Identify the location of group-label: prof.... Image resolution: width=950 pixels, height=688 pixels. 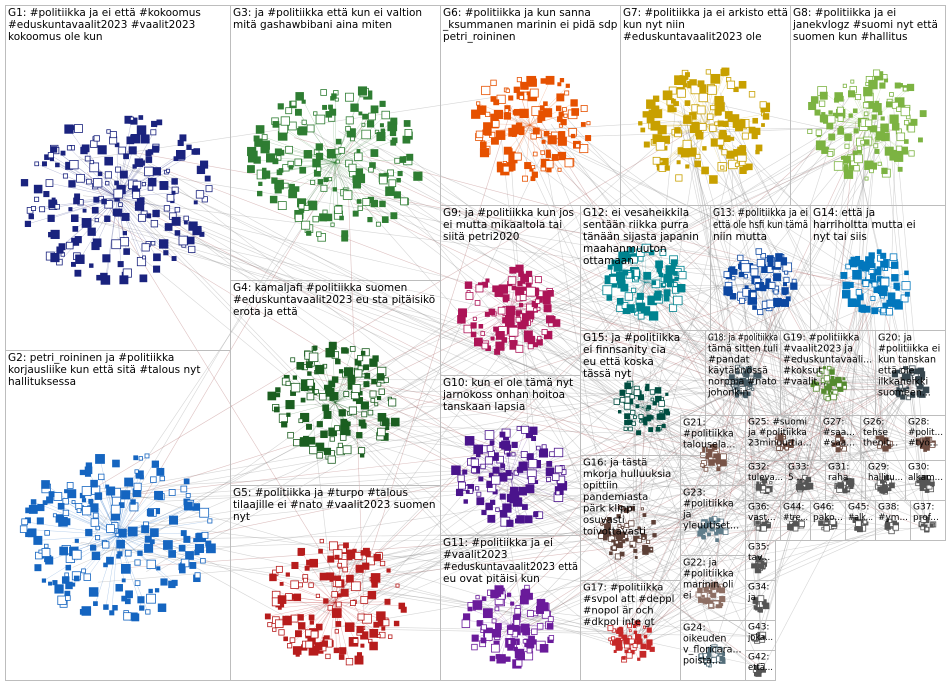
(926, 518).